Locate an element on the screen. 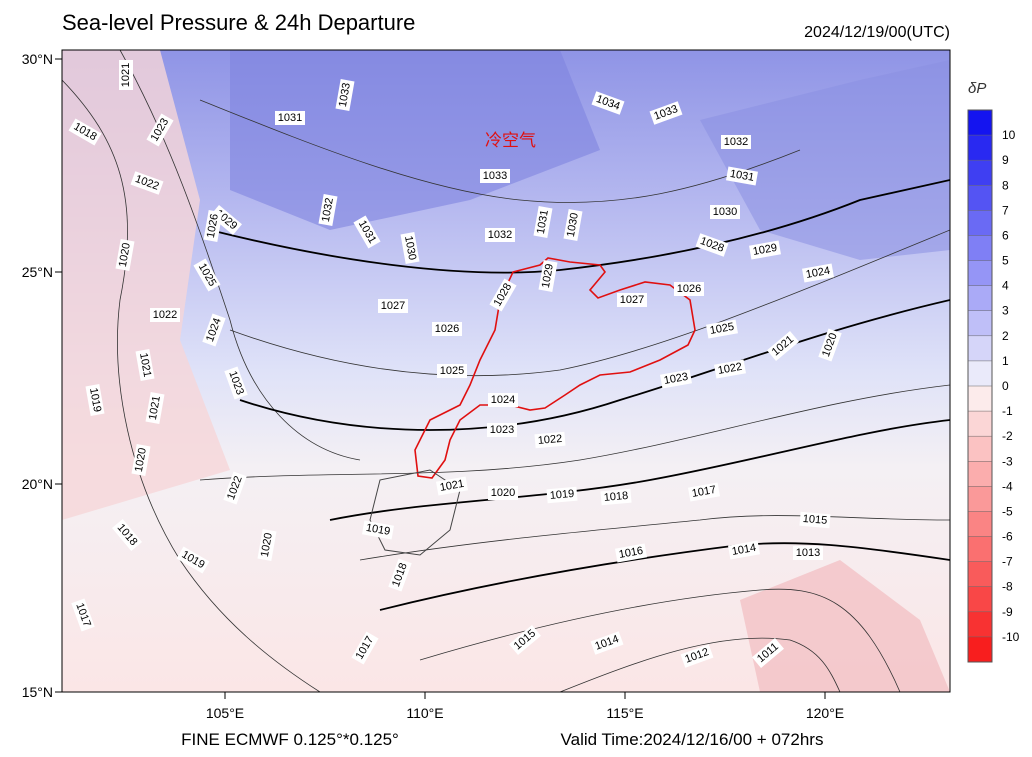 The width and height of the screenshot is (1032, 757). contour-label-text: 1029 is located at coordinates (548, 276).